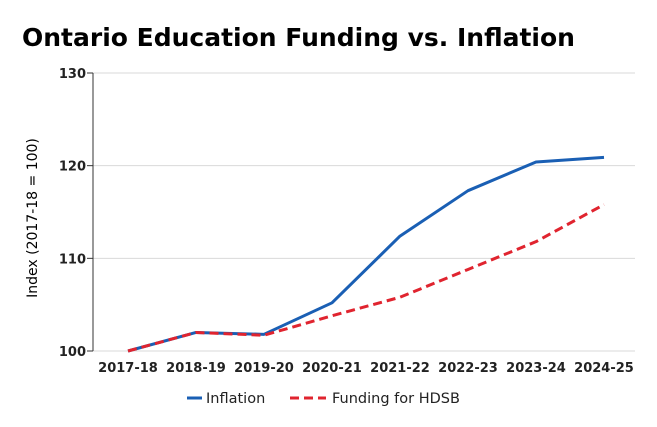 The width and height of the screenshot is (657, 427). Describe the element at coordinates (72, 213) in the screenshot. I see `y-tick-labels: 100 110 120 130` at that location.